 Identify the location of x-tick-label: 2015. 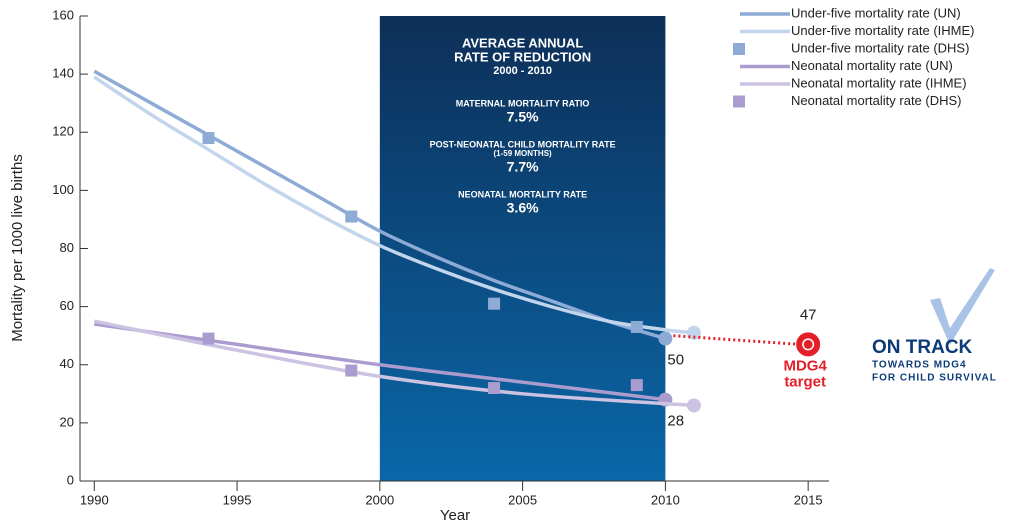
(808, 499).